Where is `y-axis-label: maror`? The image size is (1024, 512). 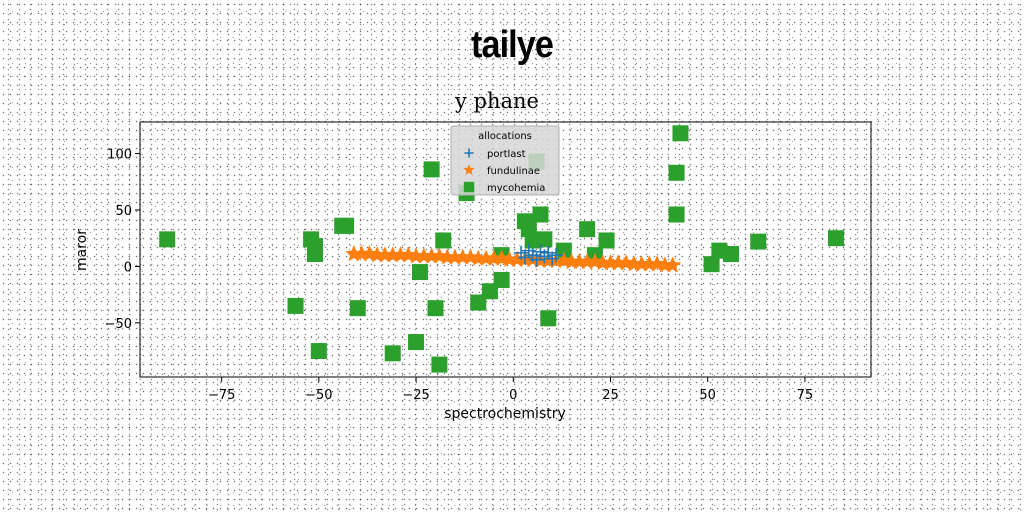
y-axis-label: maror is located at coordinates (82, 250).